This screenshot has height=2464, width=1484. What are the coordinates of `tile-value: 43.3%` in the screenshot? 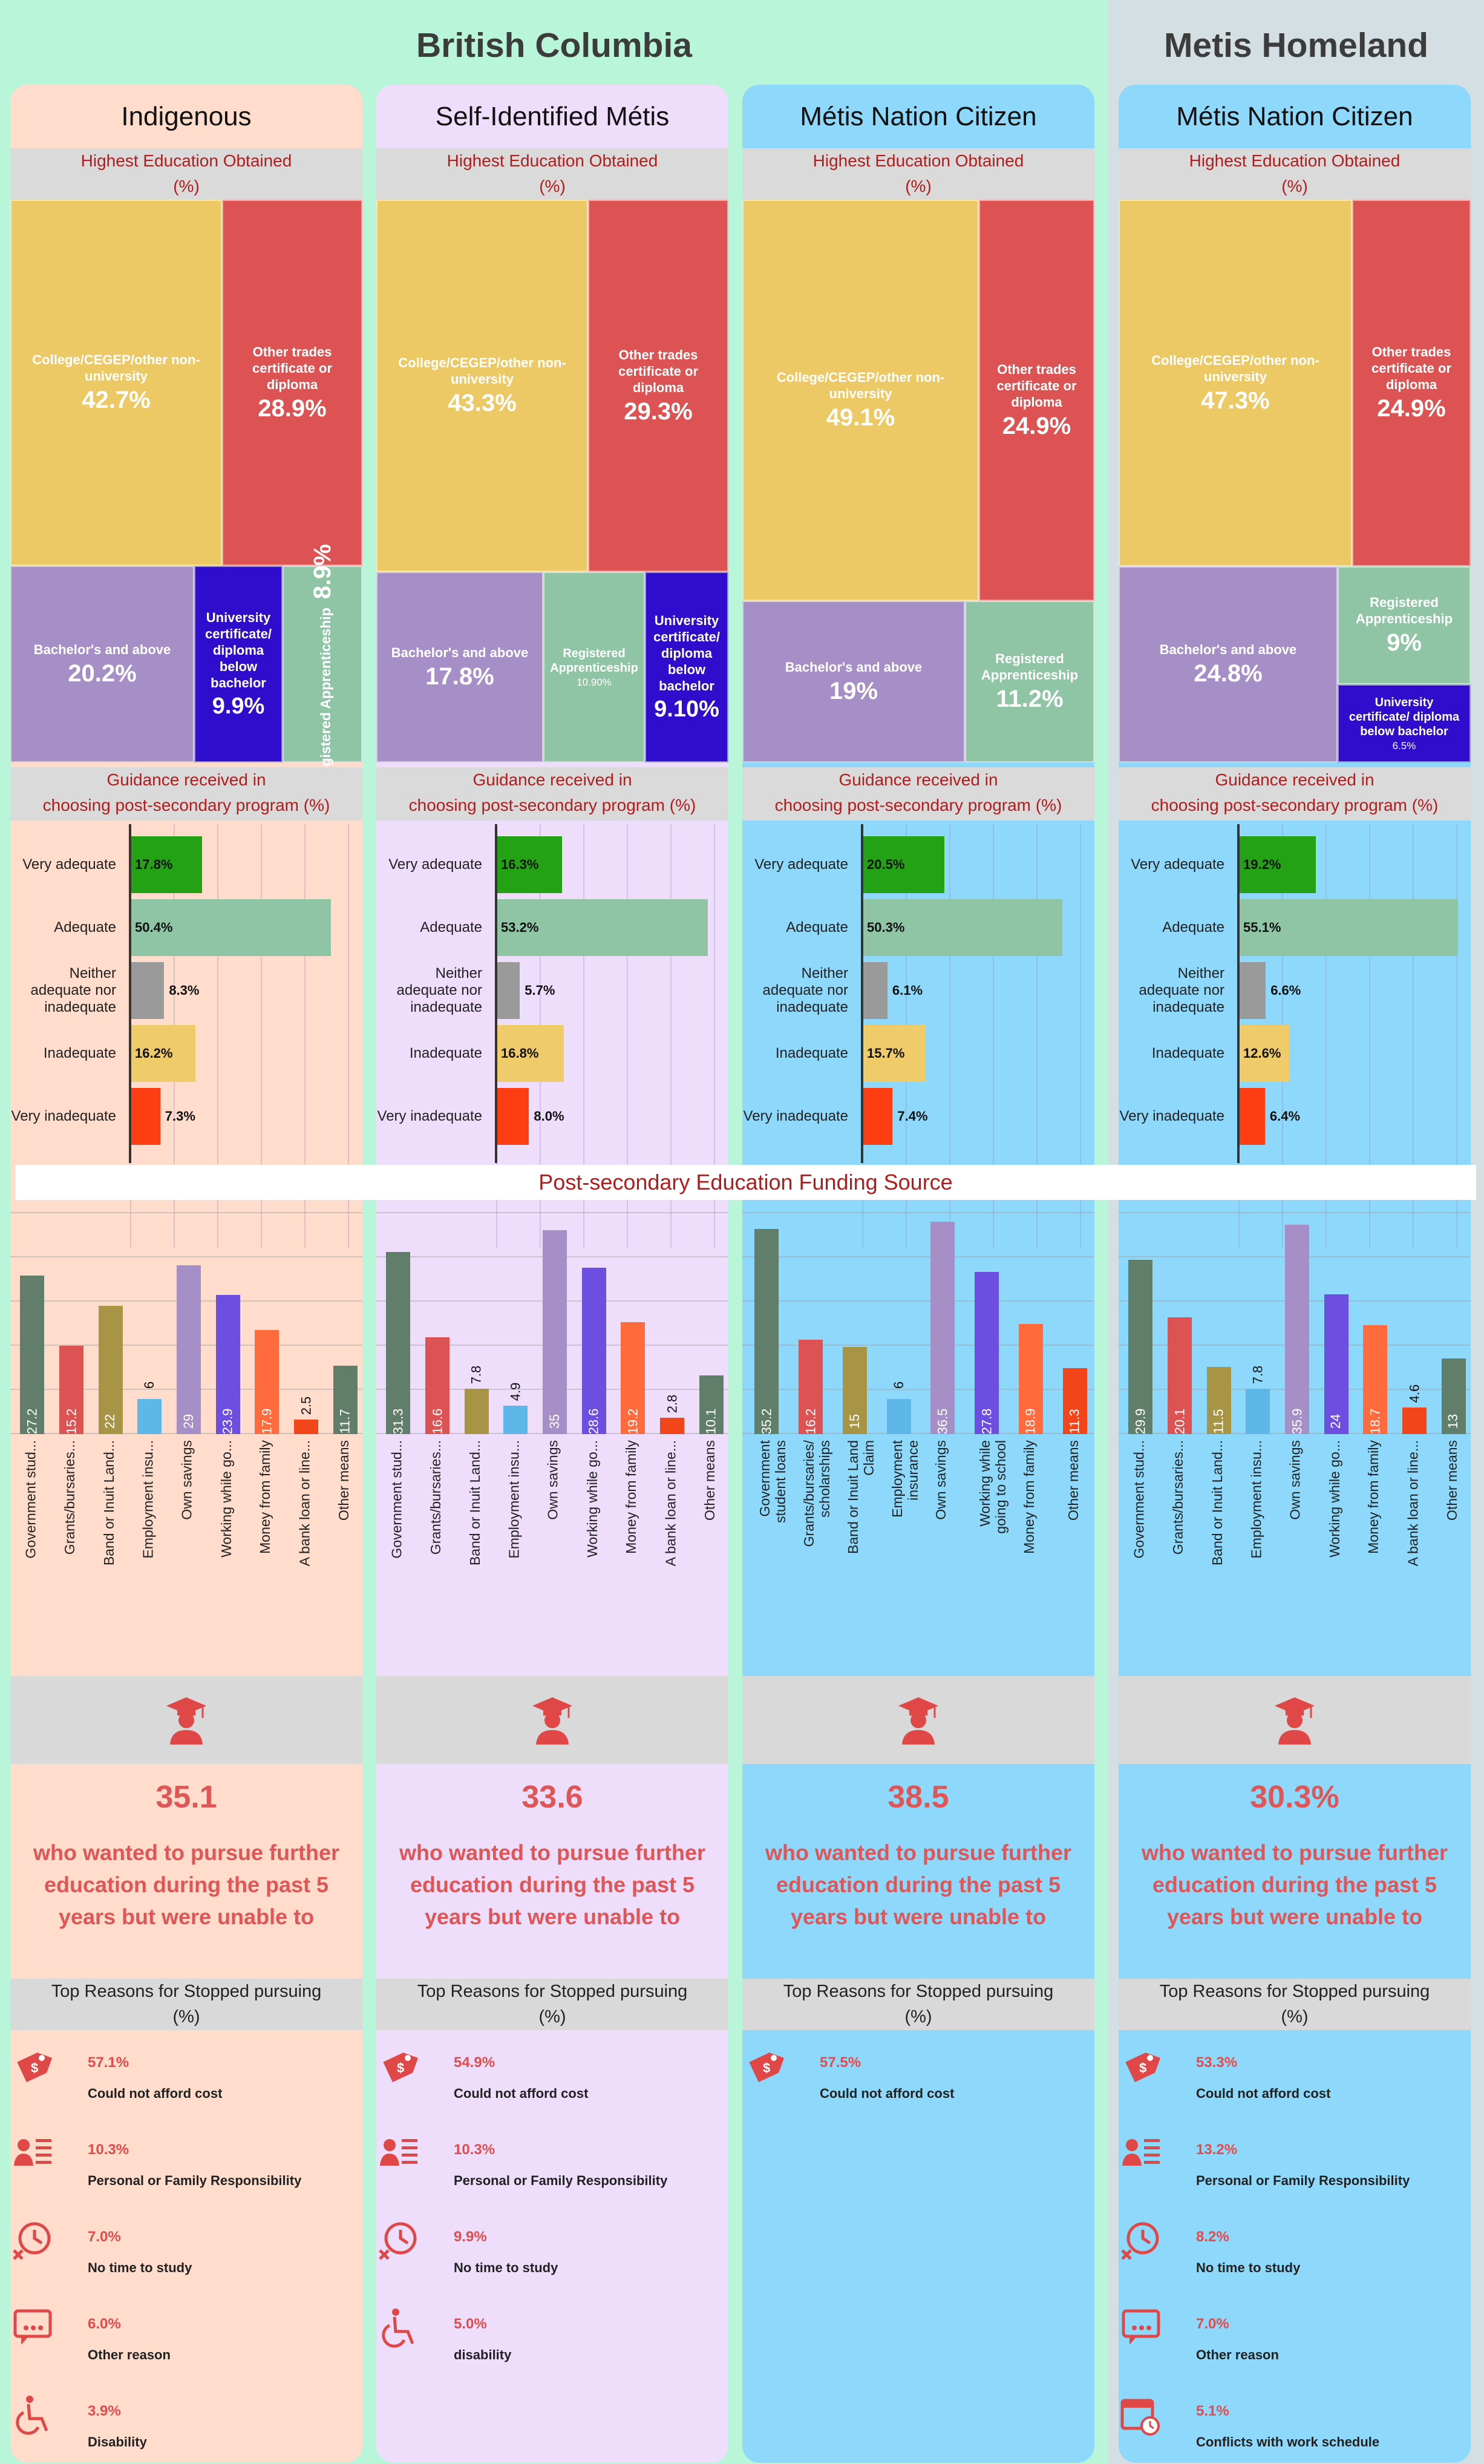 It's located at (483, 403).